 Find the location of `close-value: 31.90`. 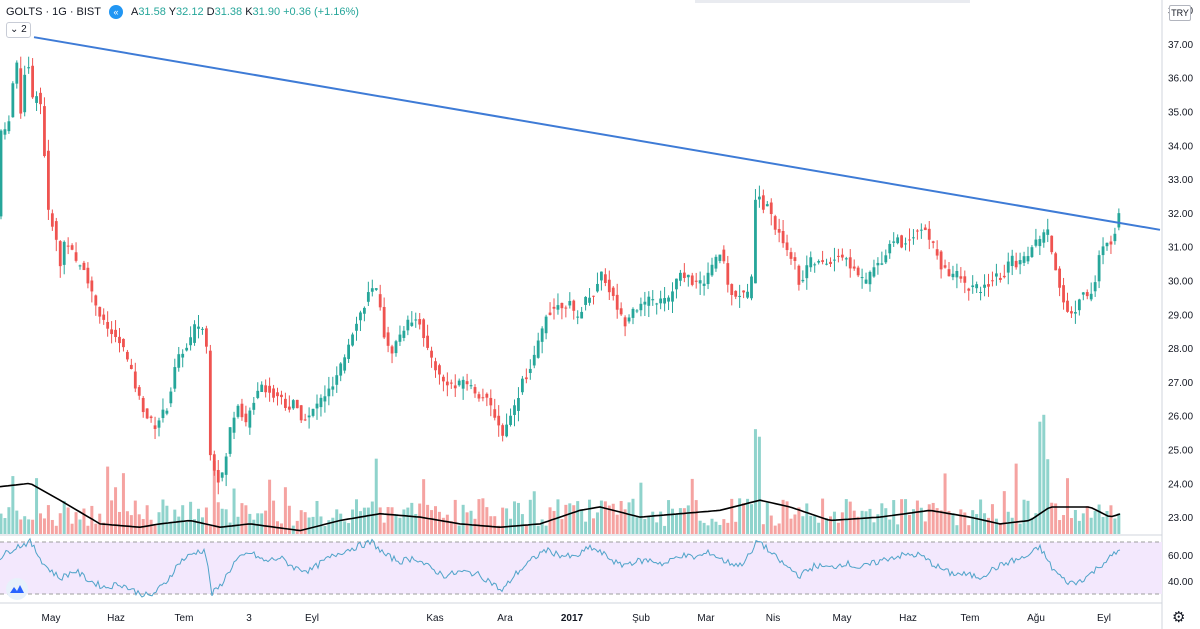

close-value: 31.90 is located at coordinates (266, 12).